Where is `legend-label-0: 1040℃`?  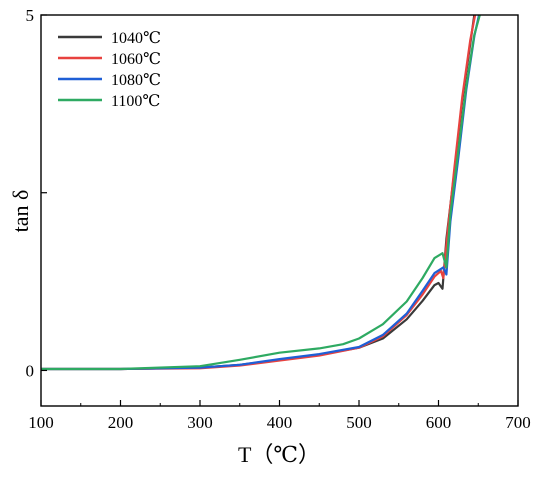
legend-label-0: 1040℃ is located at coordinates (136, 38).